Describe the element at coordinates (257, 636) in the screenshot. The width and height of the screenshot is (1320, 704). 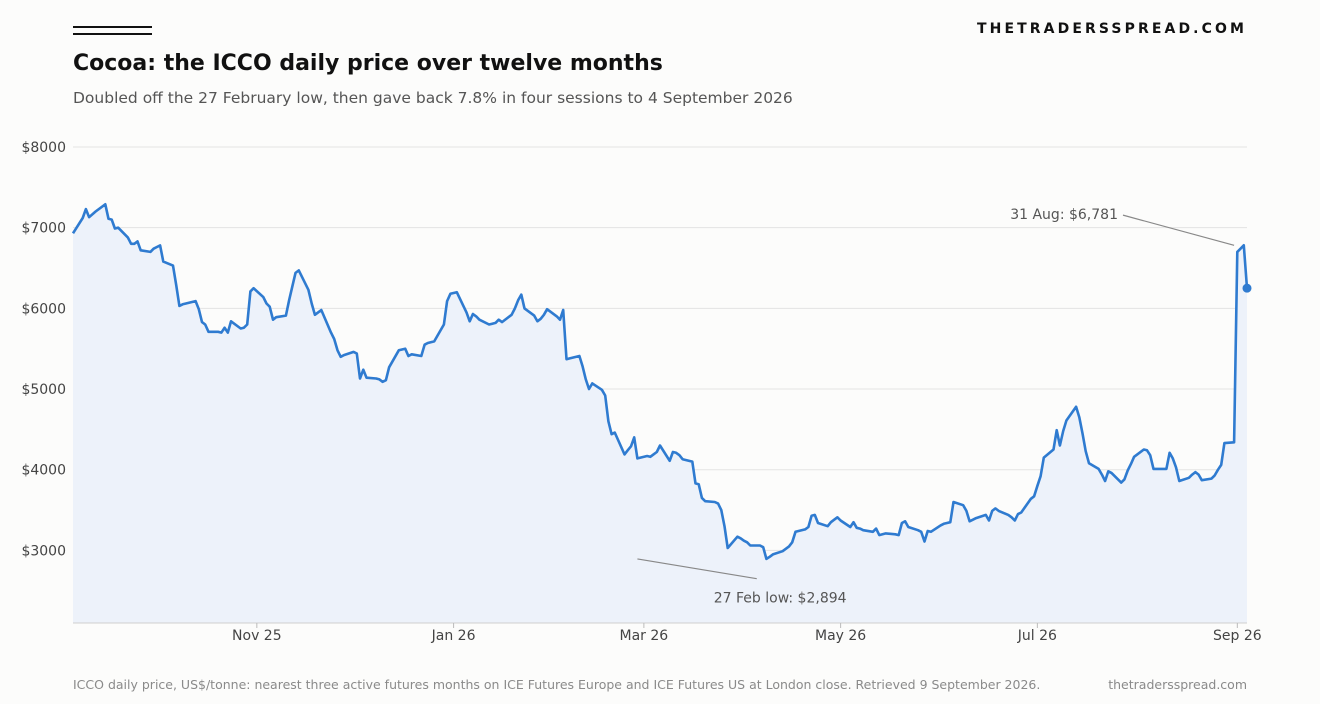
I see `x-tick-label: Nov 25` at that location.